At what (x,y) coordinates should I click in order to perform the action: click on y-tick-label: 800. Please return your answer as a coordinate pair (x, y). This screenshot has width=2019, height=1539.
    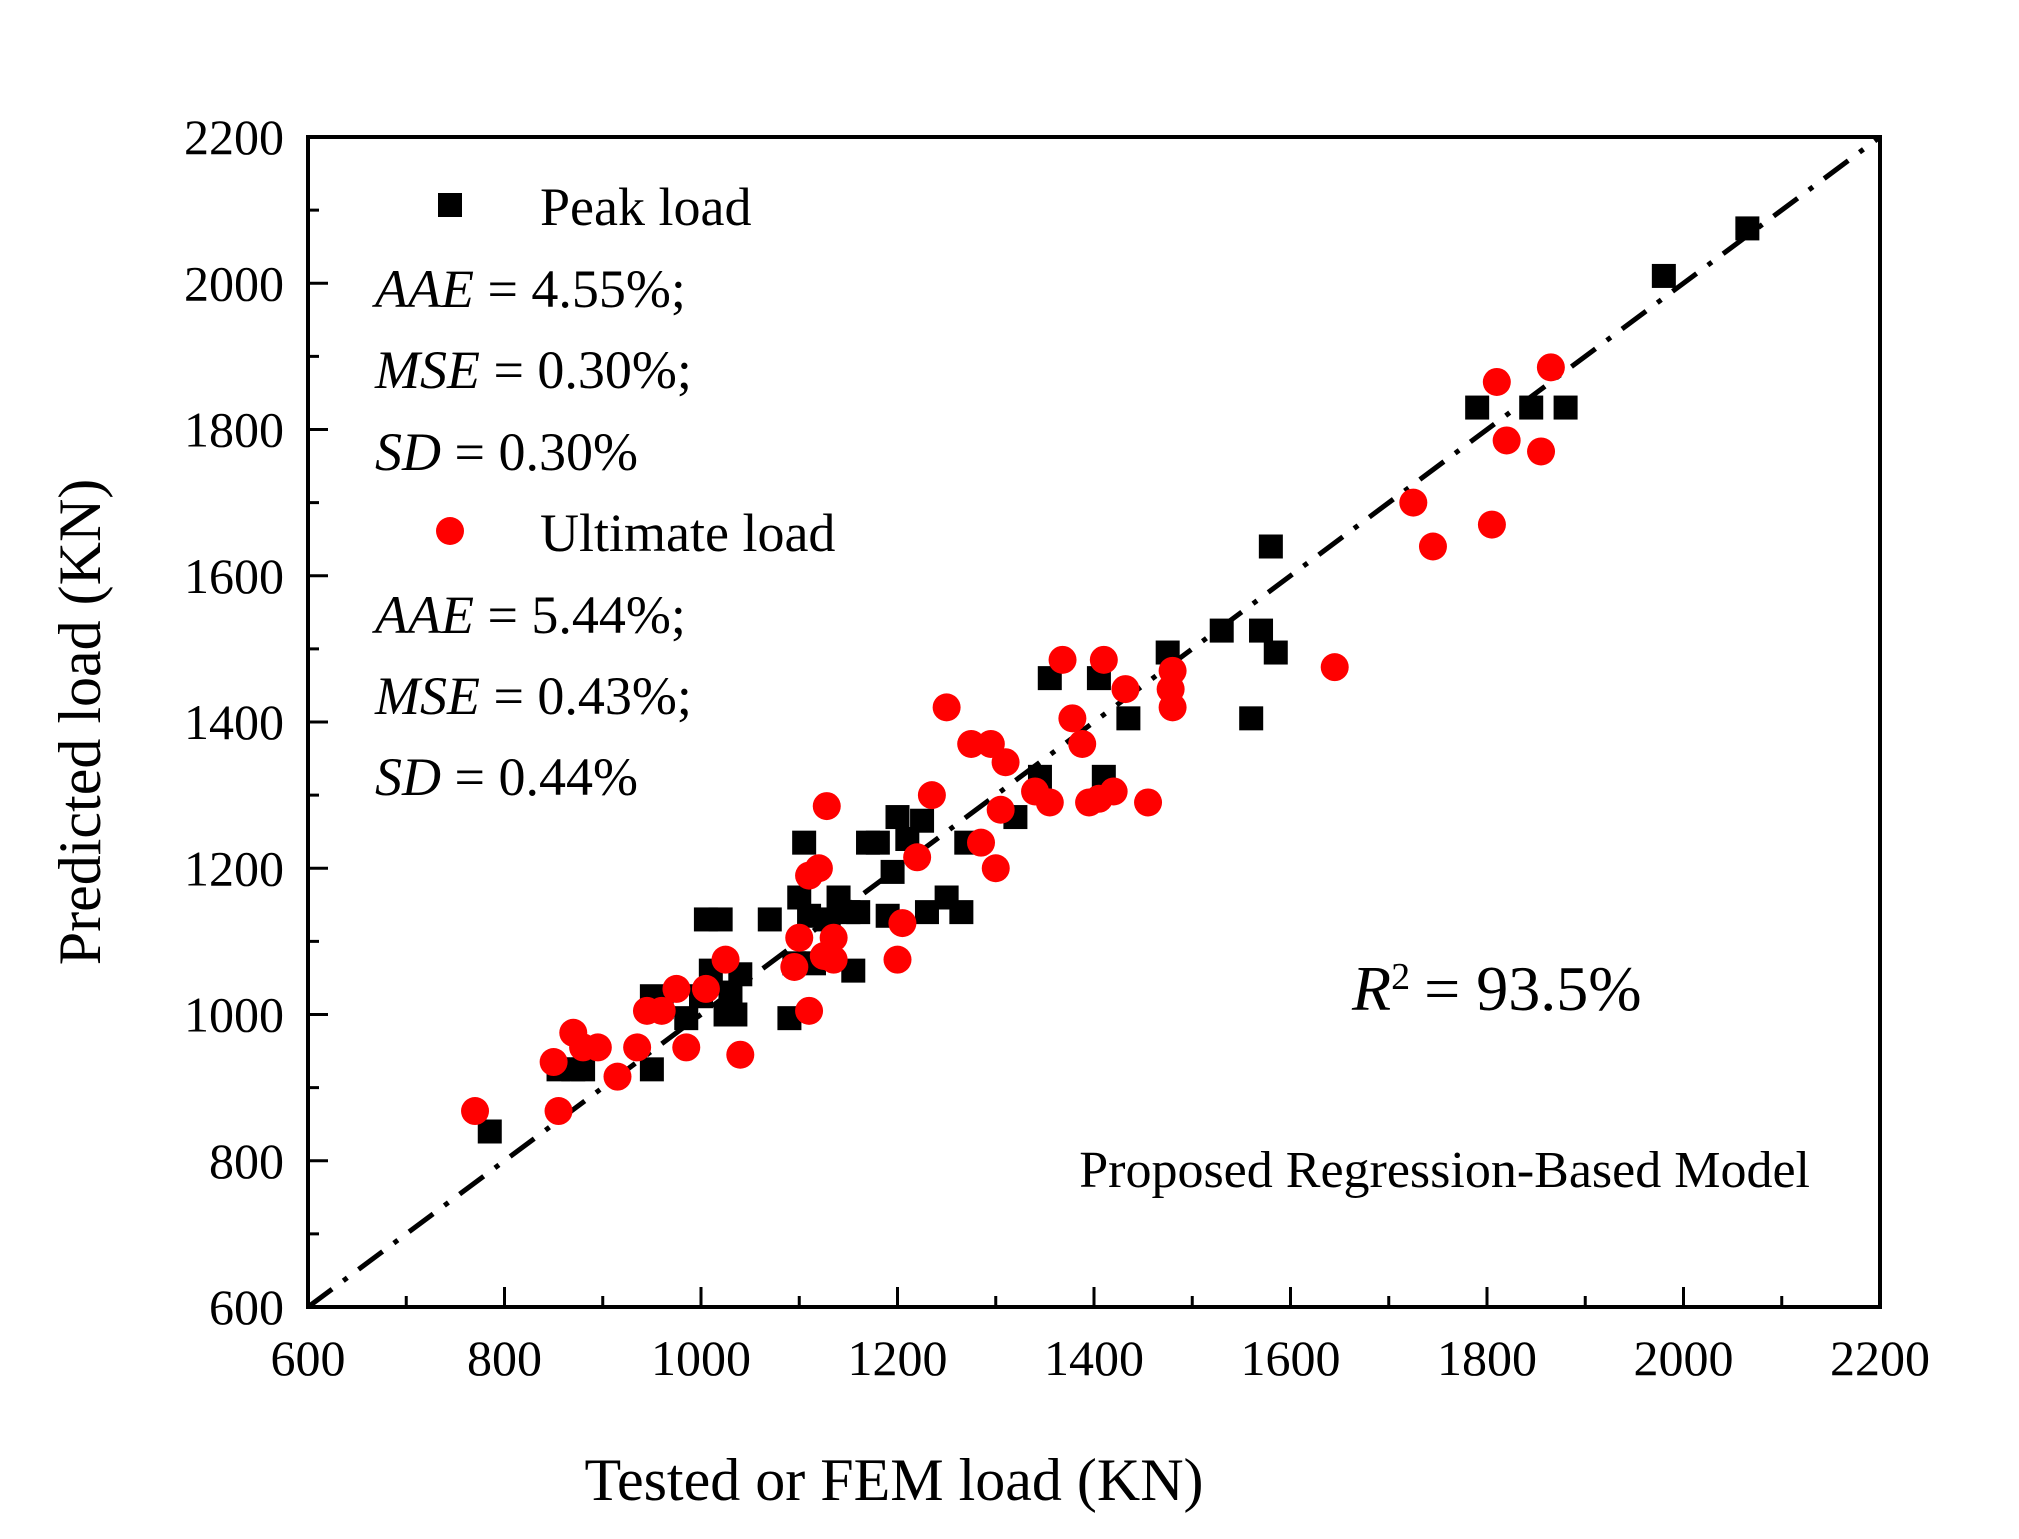
    Looking at the image, I should click on (246, 1161).